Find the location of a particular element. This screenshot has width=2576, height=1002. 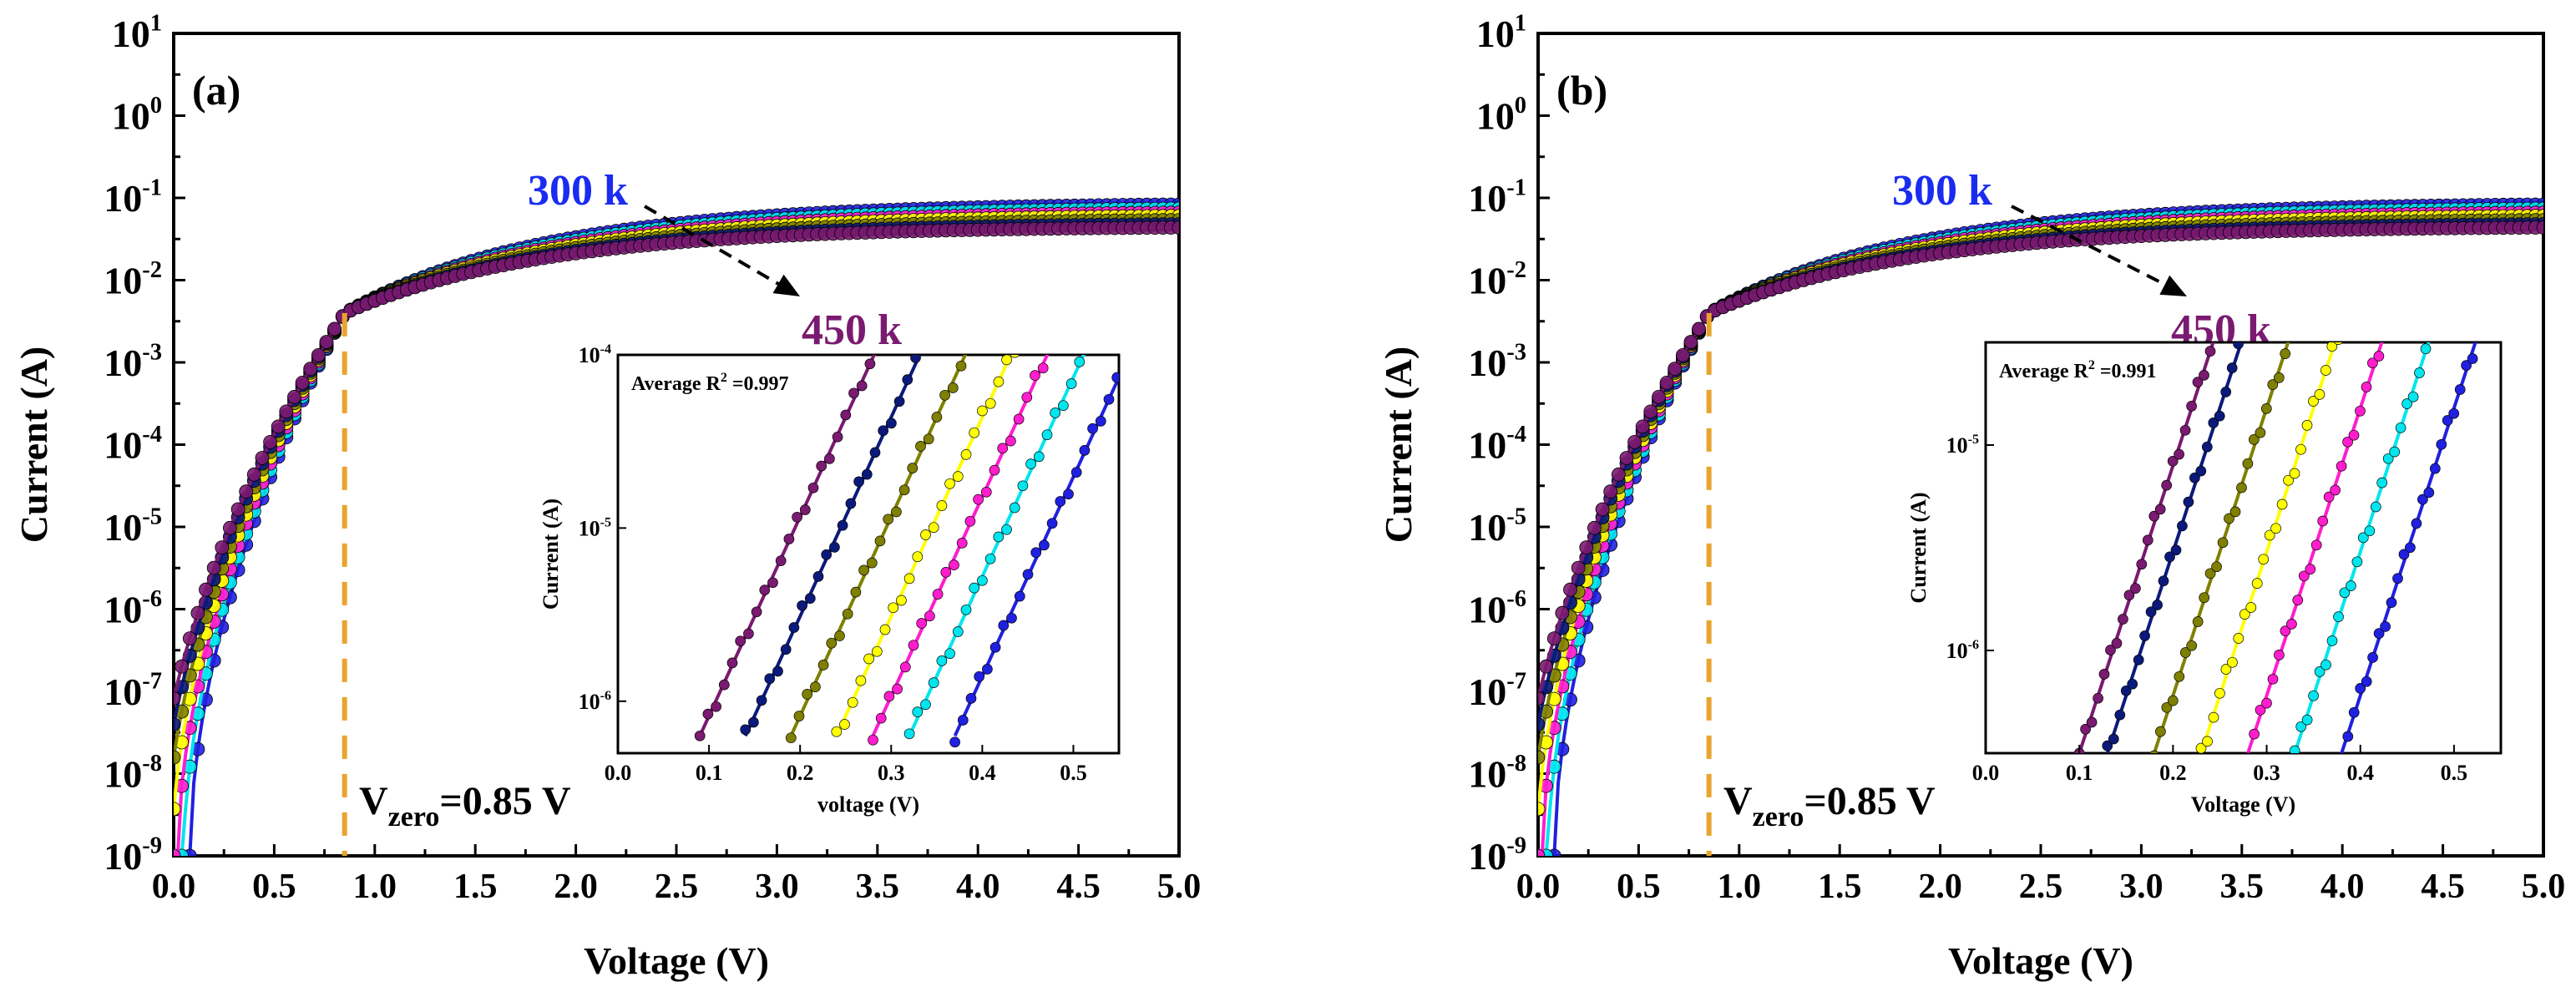

x-tick-label: 1.5 is located at coordinates (476, 887).